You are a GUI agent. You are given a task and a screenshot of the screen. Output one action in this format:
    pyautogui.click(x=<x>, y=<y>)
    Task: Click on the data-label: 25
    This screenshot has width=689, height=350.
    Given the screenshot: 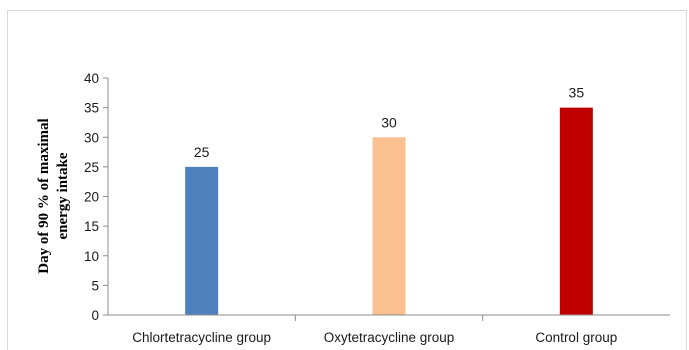 What is the action you would take?
    pyautogui.click(x=202, y=152)
    